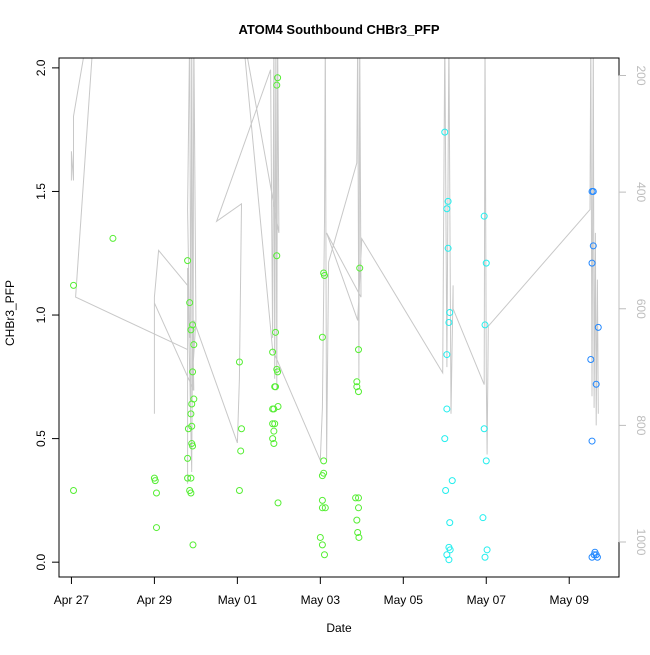 This screenshot has height=655, width=650. What do you see at coordinates (238, 600) in the screenshot?
I see `x-tick-label: May 01` at bounding box center [238, 600].